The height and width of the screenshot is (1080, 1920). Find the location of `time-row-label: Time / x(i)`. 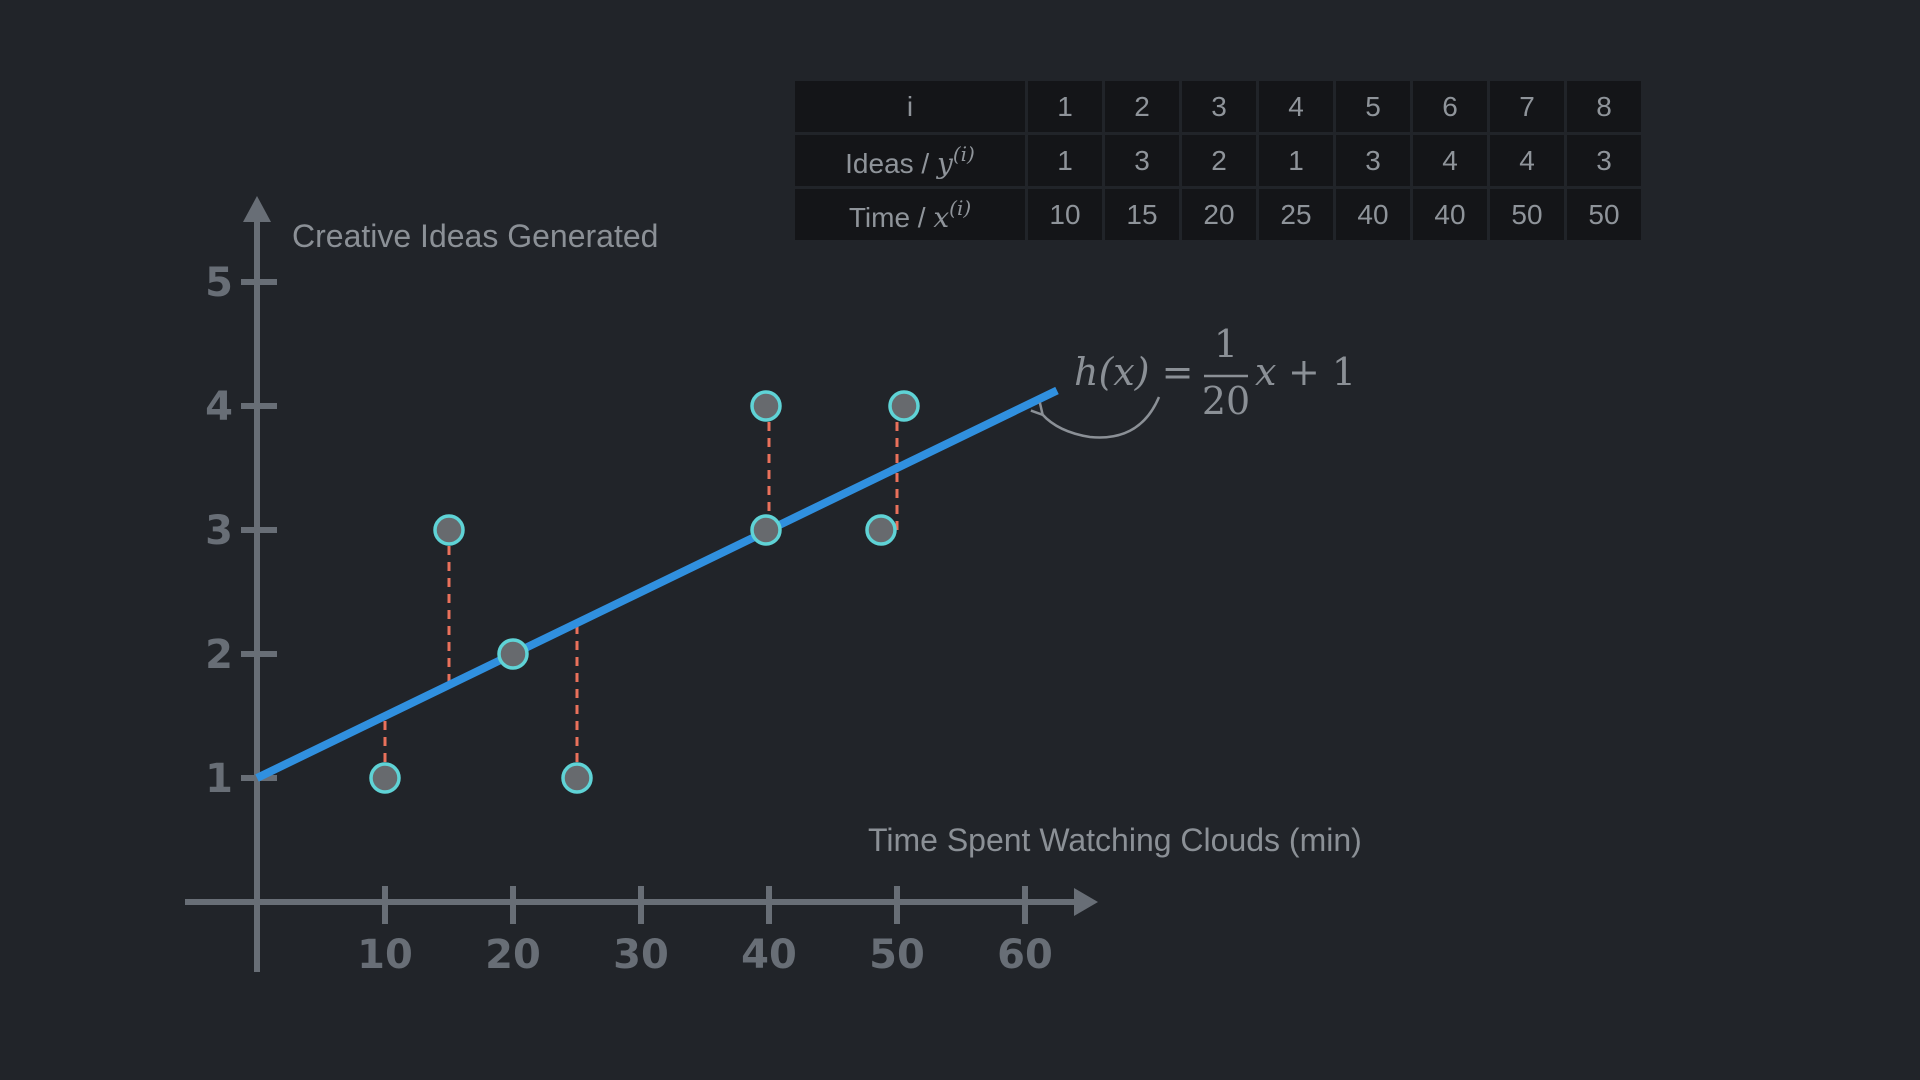

time-row-label: Time / x(i) is located at coordinates (910, 214).